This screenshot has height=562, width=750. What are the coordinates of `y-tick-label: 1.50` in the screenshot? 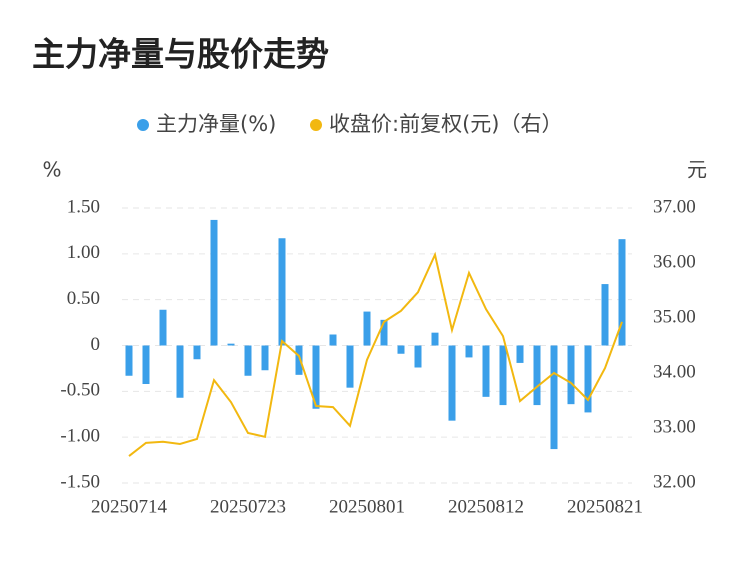 It's located at (83, 206).